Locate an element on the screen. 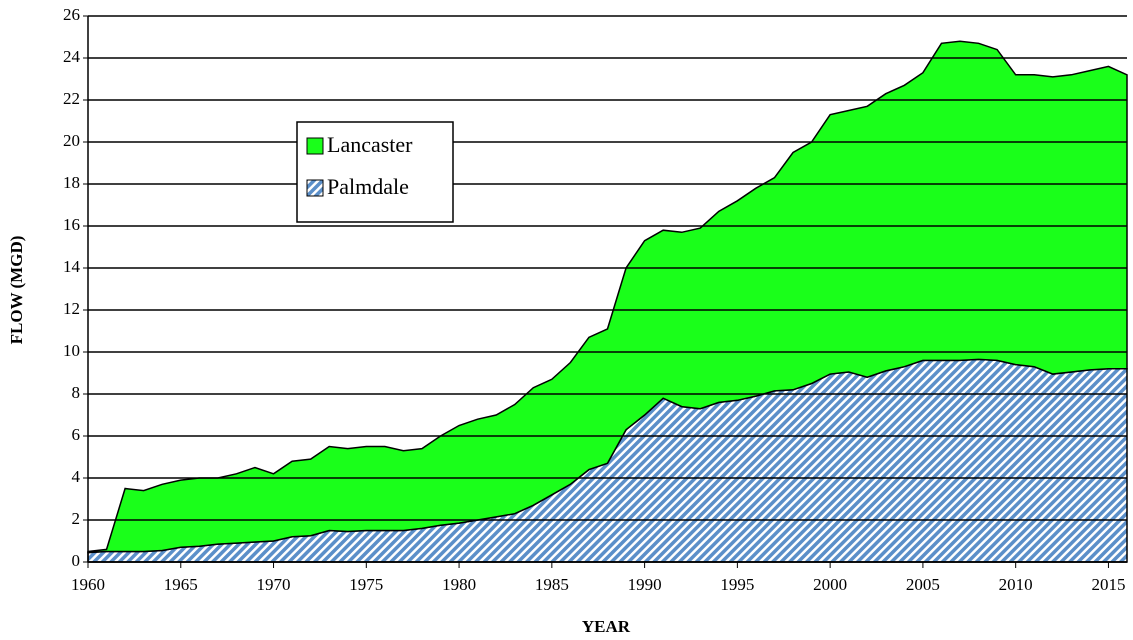 This screenshot has width=1133, height=640. x-tick-label: 2005 is located at coordinates (923, 584).